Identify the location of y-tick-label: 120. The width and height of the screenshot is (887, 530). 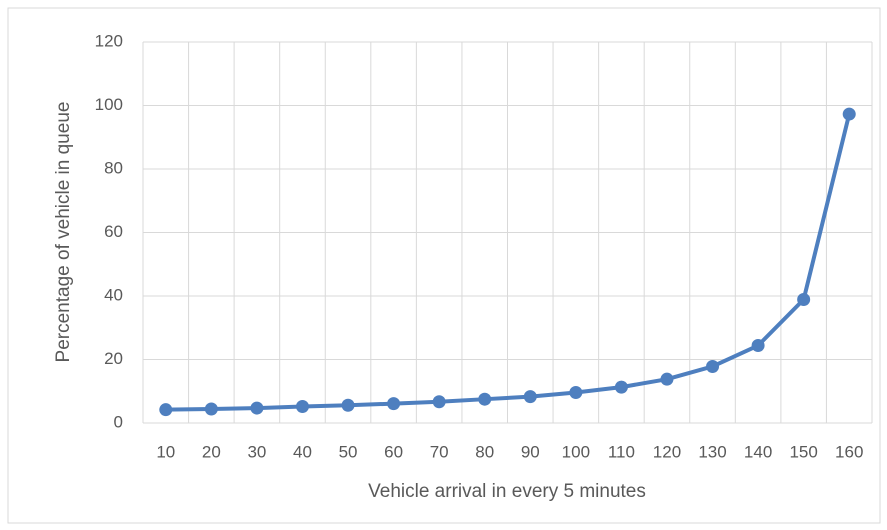
(109, 40).